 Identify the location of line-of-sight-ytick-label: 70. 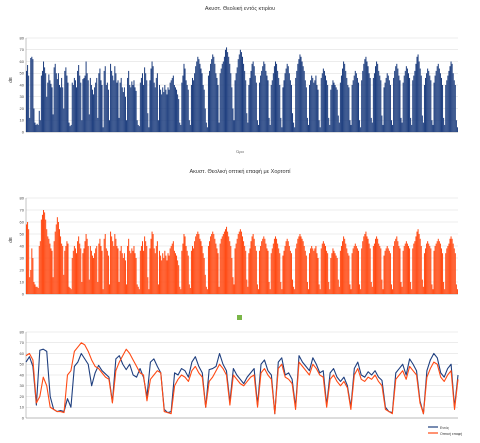
(22, 209).